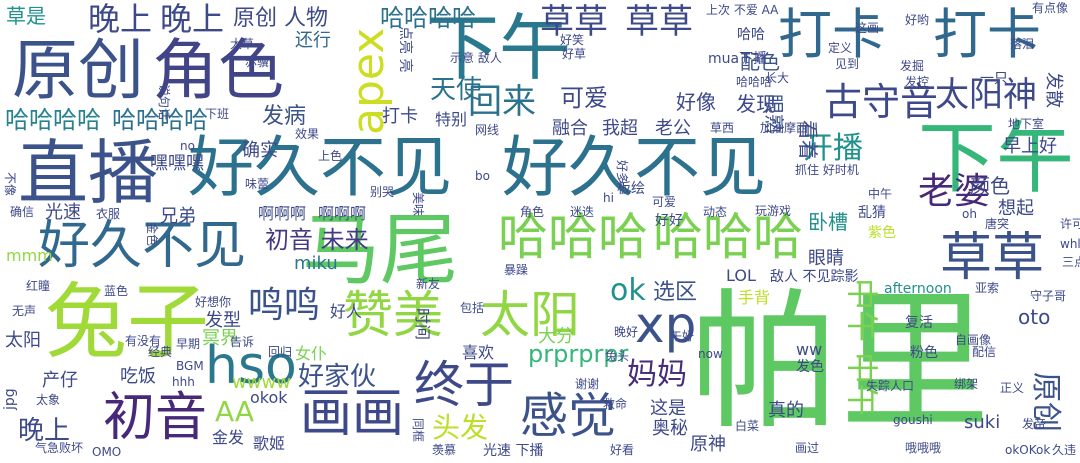 This screenshot has height=463, width=1080. What do you see at coordinates (675, 292) in the screenshot?
I see `cloud-word: 选区` at bounding box center [675, 292].